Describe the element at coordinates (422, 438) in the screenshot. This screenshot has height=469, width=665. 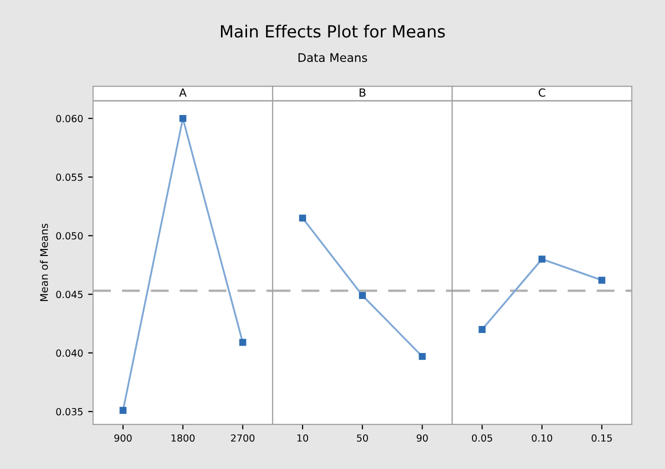
I see `x-tick-label: 90` at that location.